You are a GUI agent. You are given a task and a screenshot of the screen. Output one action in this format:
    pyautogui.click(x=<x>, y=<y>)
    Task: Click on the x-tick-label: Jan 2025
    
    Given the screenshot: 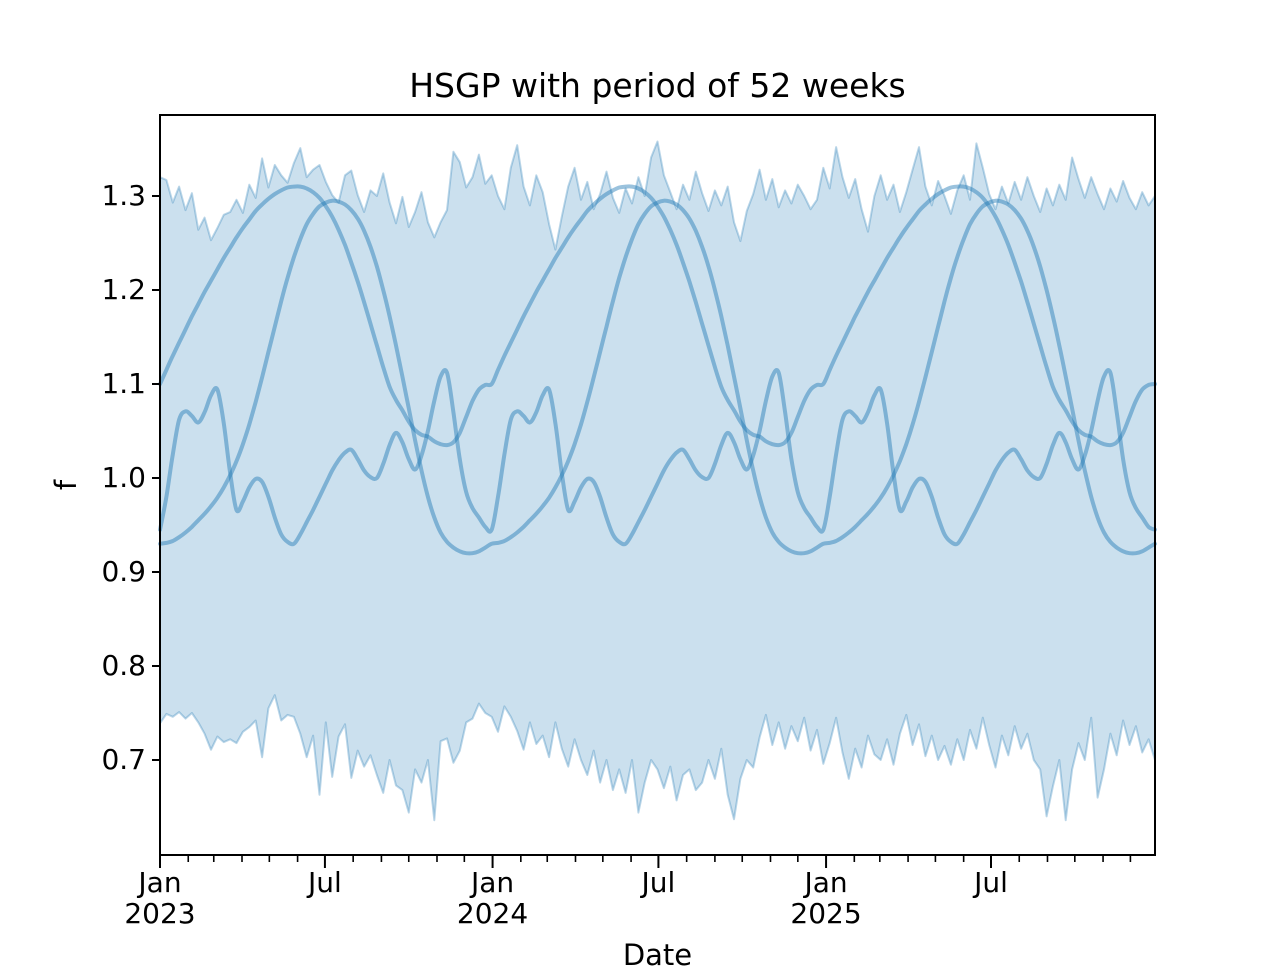 What is the action you would take?
    pyautogui.click(x=826, y=898)
    